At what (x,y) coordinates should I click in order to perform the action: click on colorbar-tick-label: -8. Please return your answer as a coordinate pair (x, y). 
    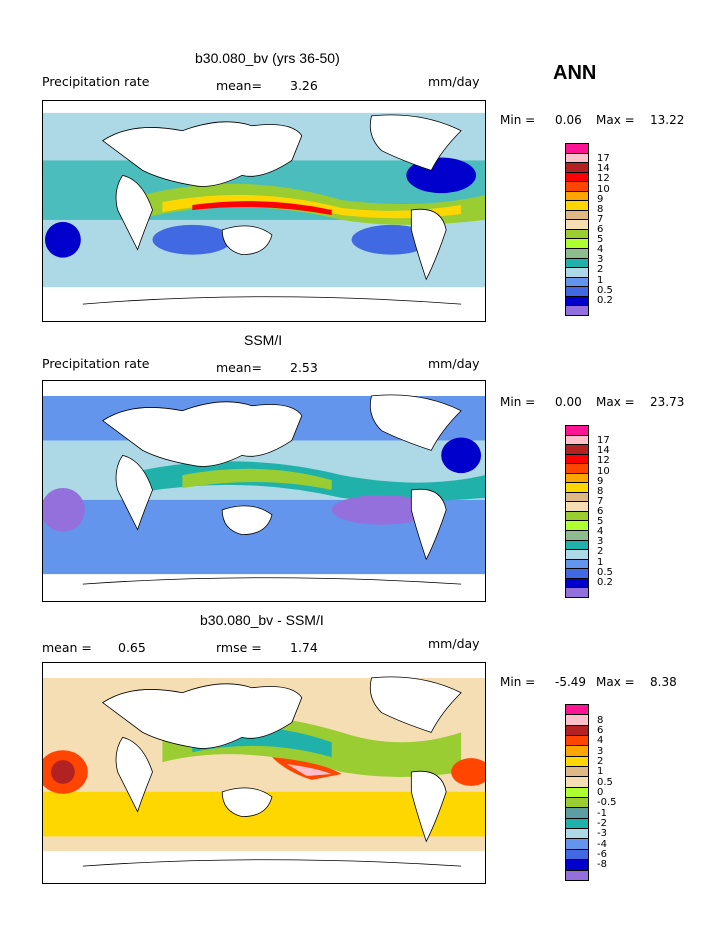
    Looking at the image, I should click on (602, 865).